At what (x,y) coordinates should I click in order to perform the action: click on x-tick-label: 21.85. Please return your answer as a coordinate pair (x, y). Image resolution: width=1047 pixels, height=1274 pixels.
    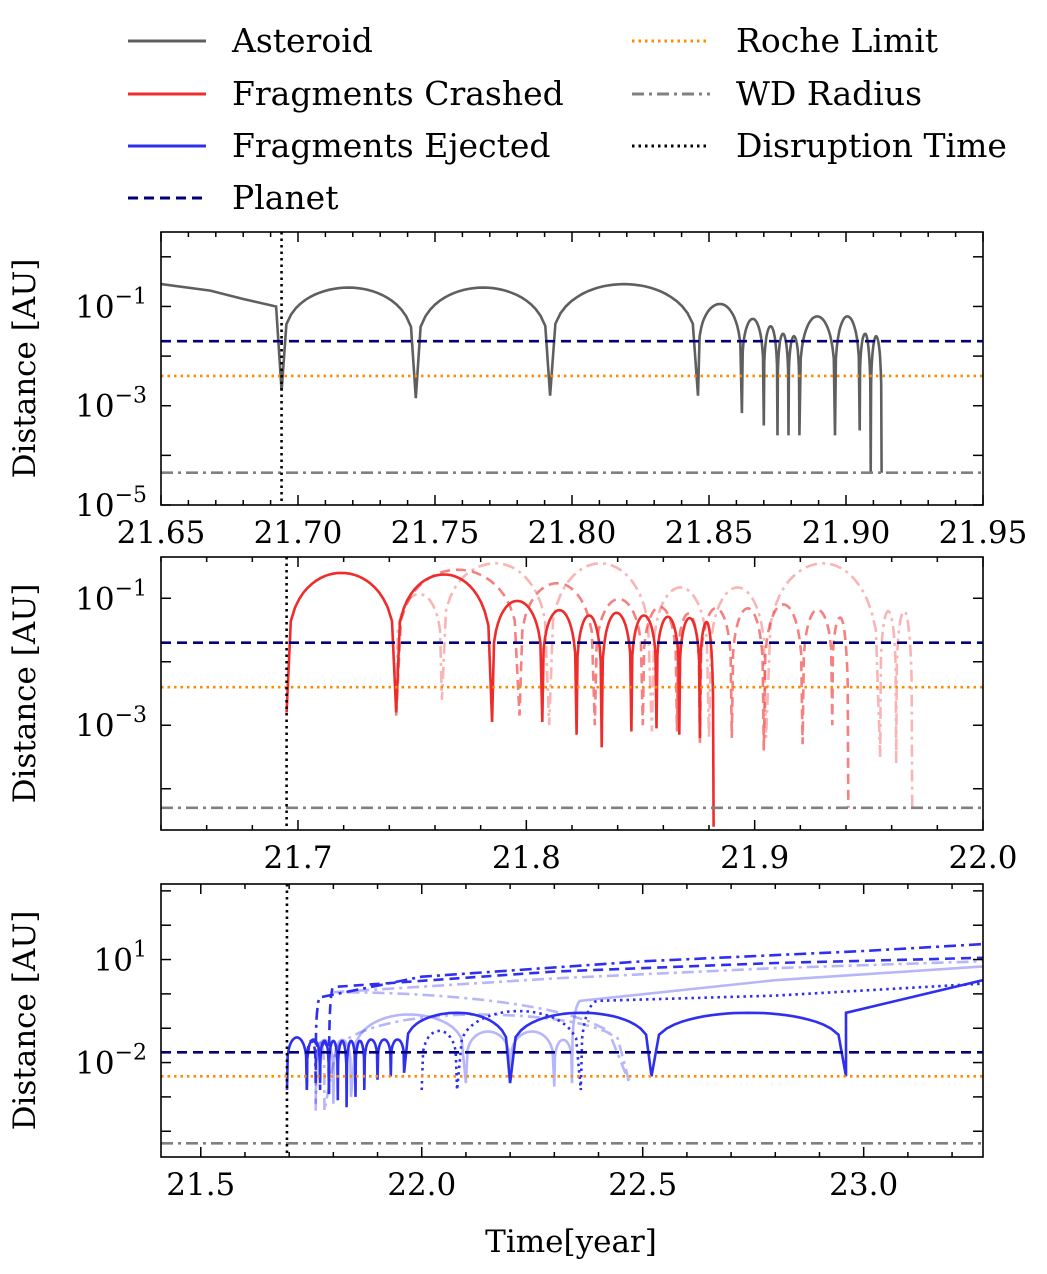
    Looking at the image, I should click on (709, 533).